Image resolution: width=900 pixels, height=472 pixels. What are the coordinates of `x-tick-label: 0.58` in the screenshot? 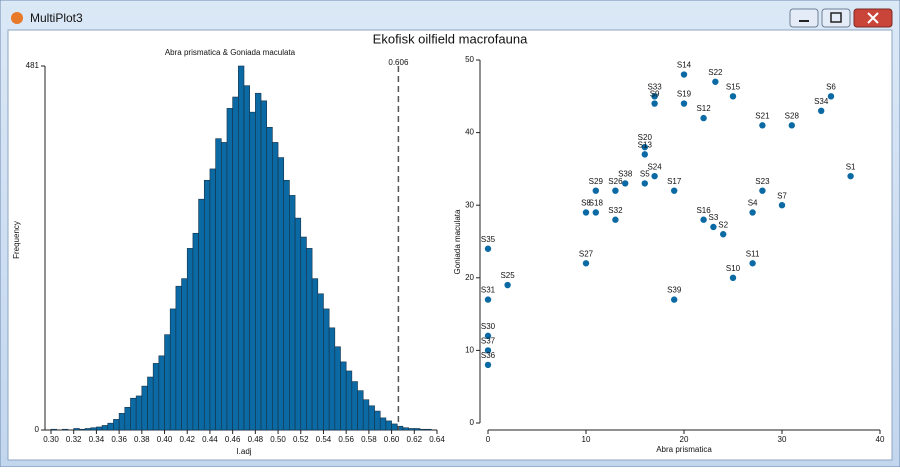 It's located at (369, 439).